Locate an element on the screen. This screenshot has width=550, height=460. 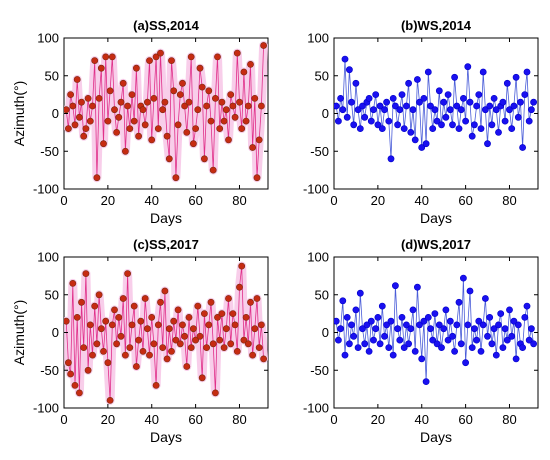
panel-a-ytick-label-50: -50 is located at coordinates (49, 151).